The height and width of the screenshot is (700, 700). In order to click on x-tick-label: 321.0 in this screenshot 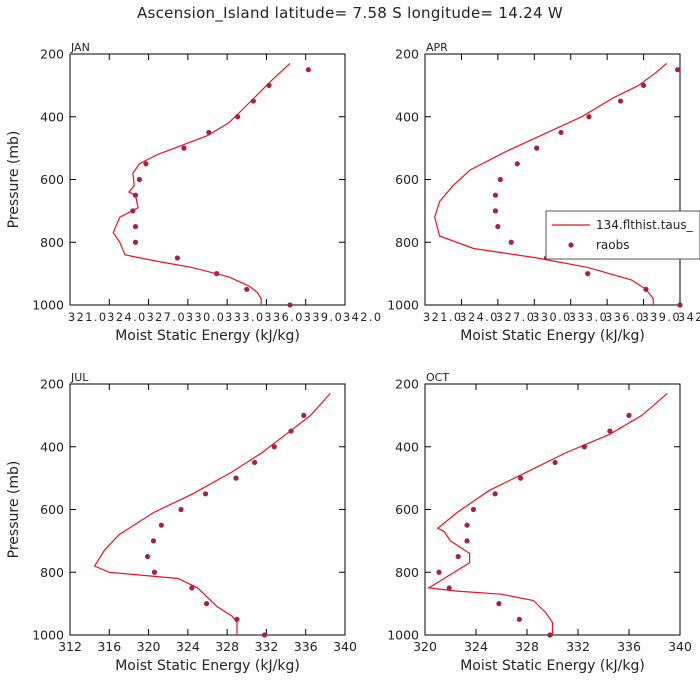, I will do `click(87, 317)`.